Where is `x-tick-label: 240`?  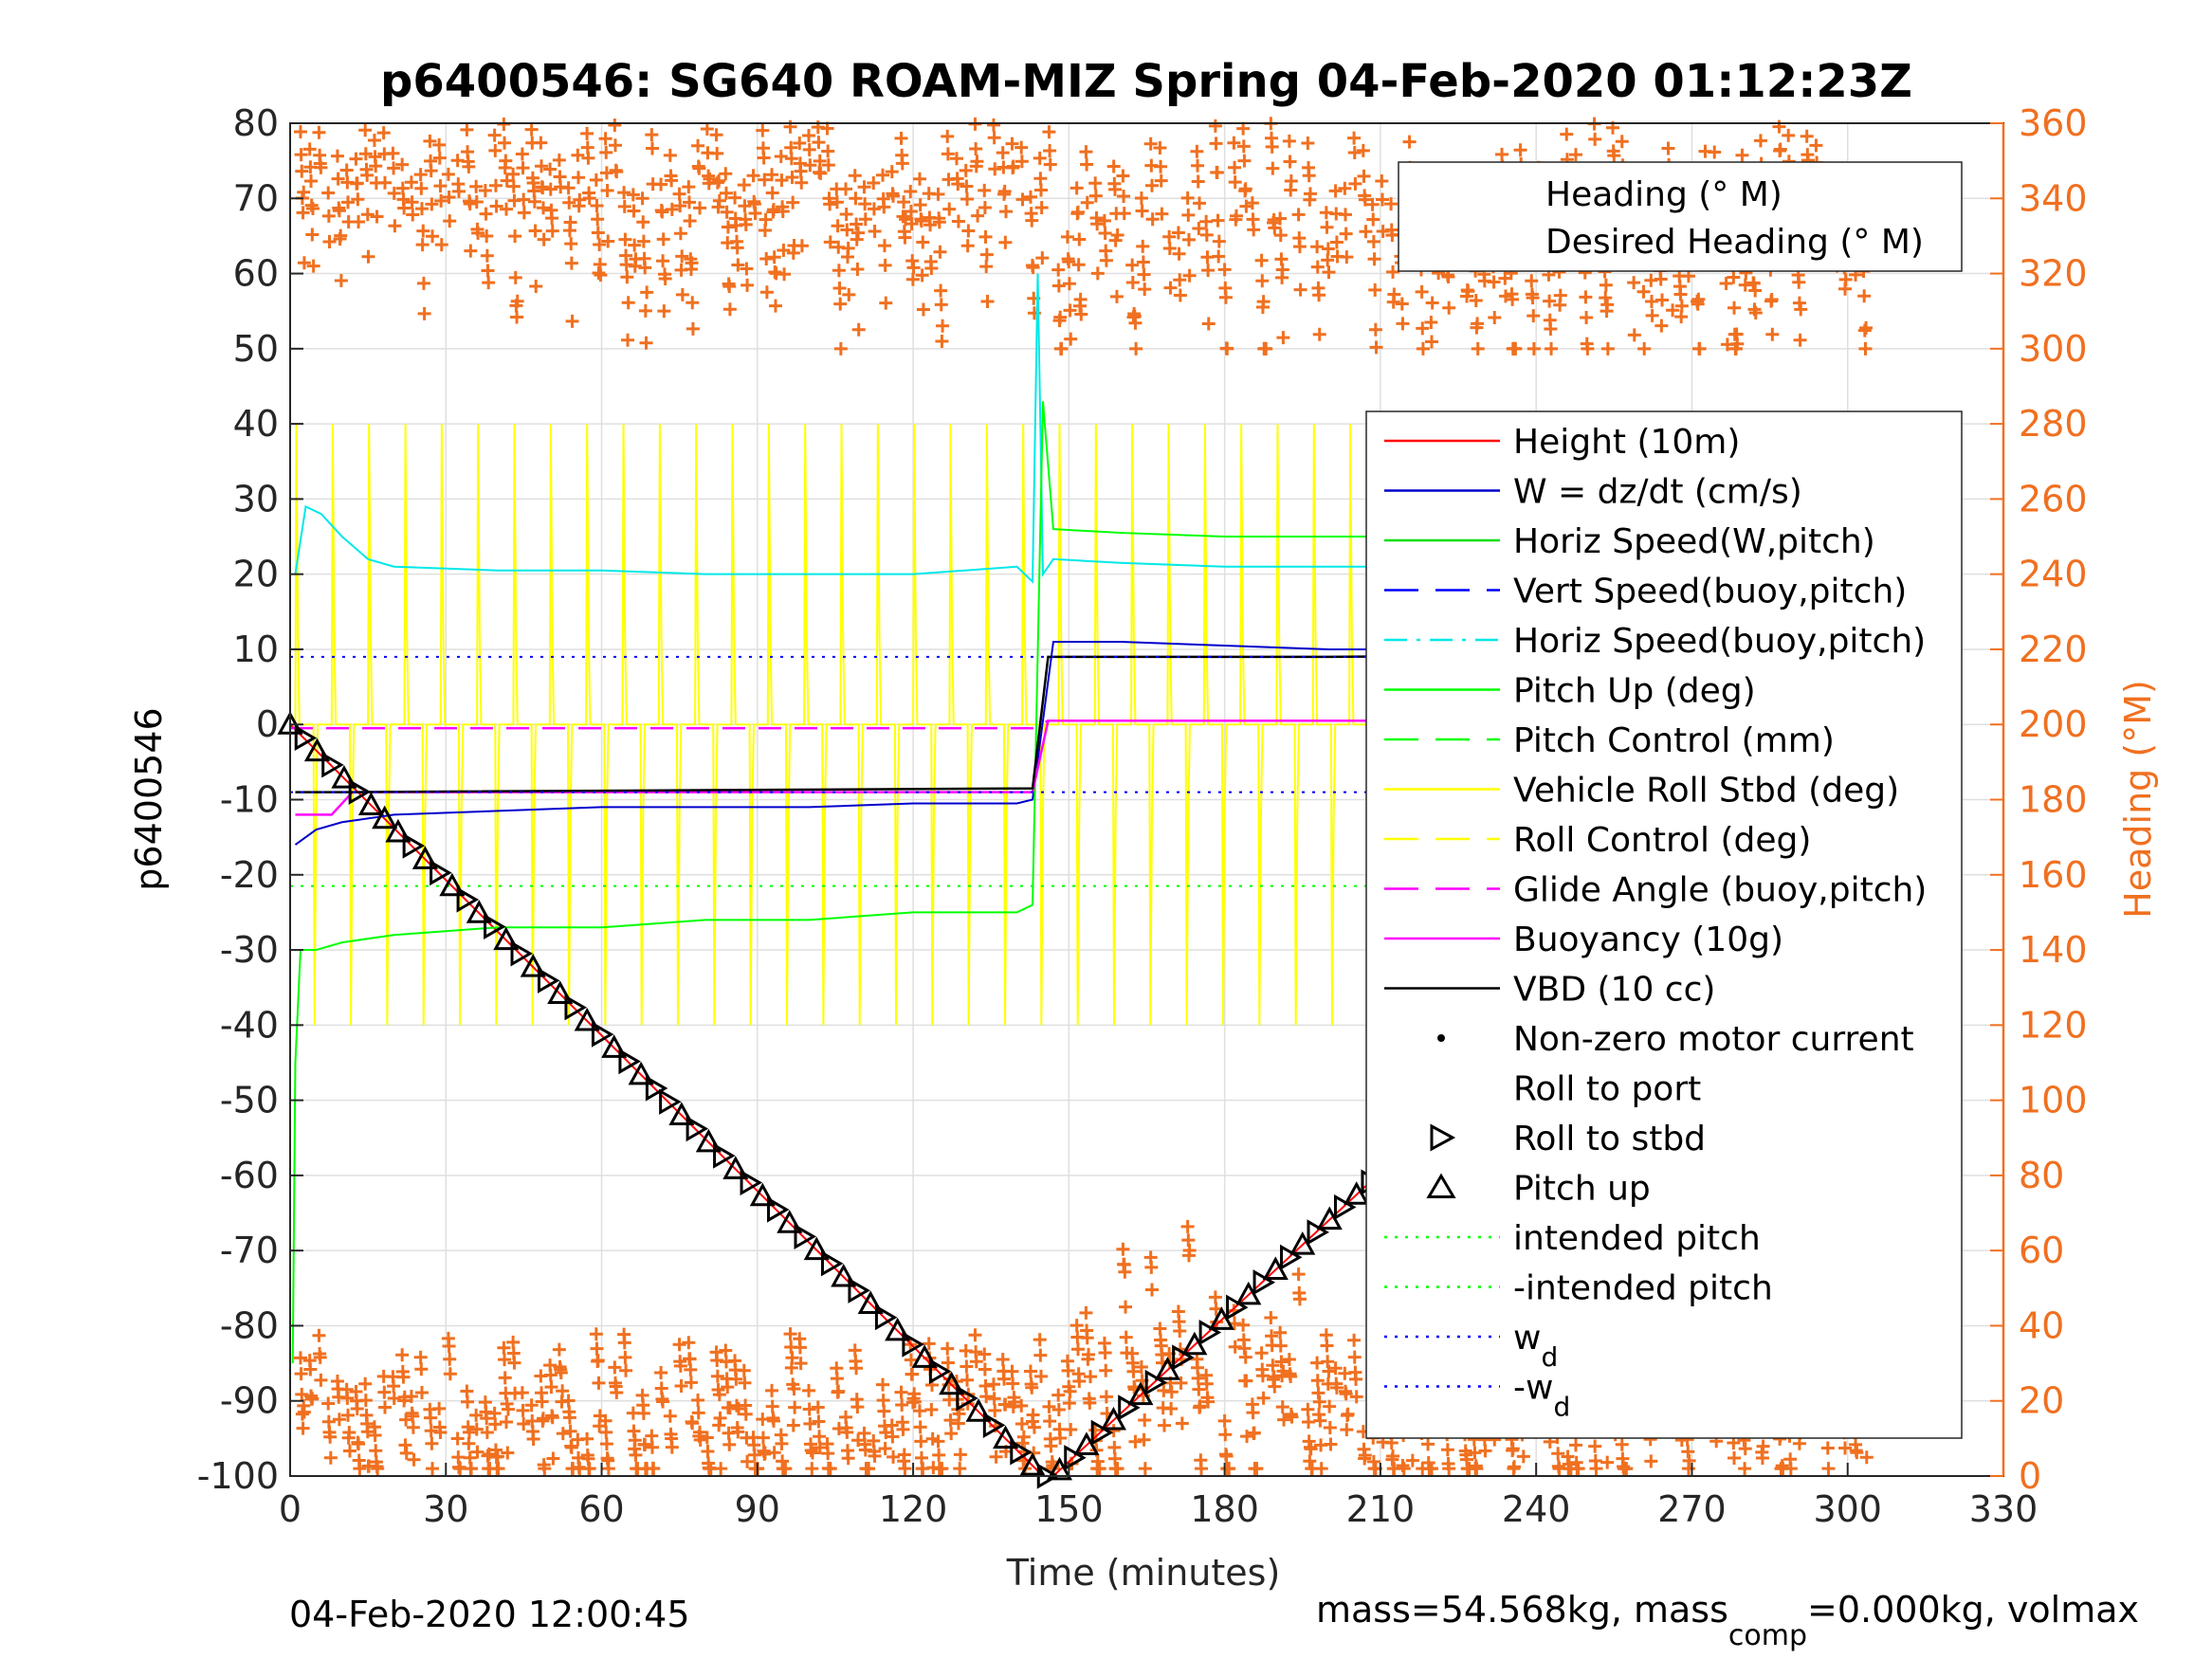 x-tick-label: 240 is located at coordinates (1536, 1509).